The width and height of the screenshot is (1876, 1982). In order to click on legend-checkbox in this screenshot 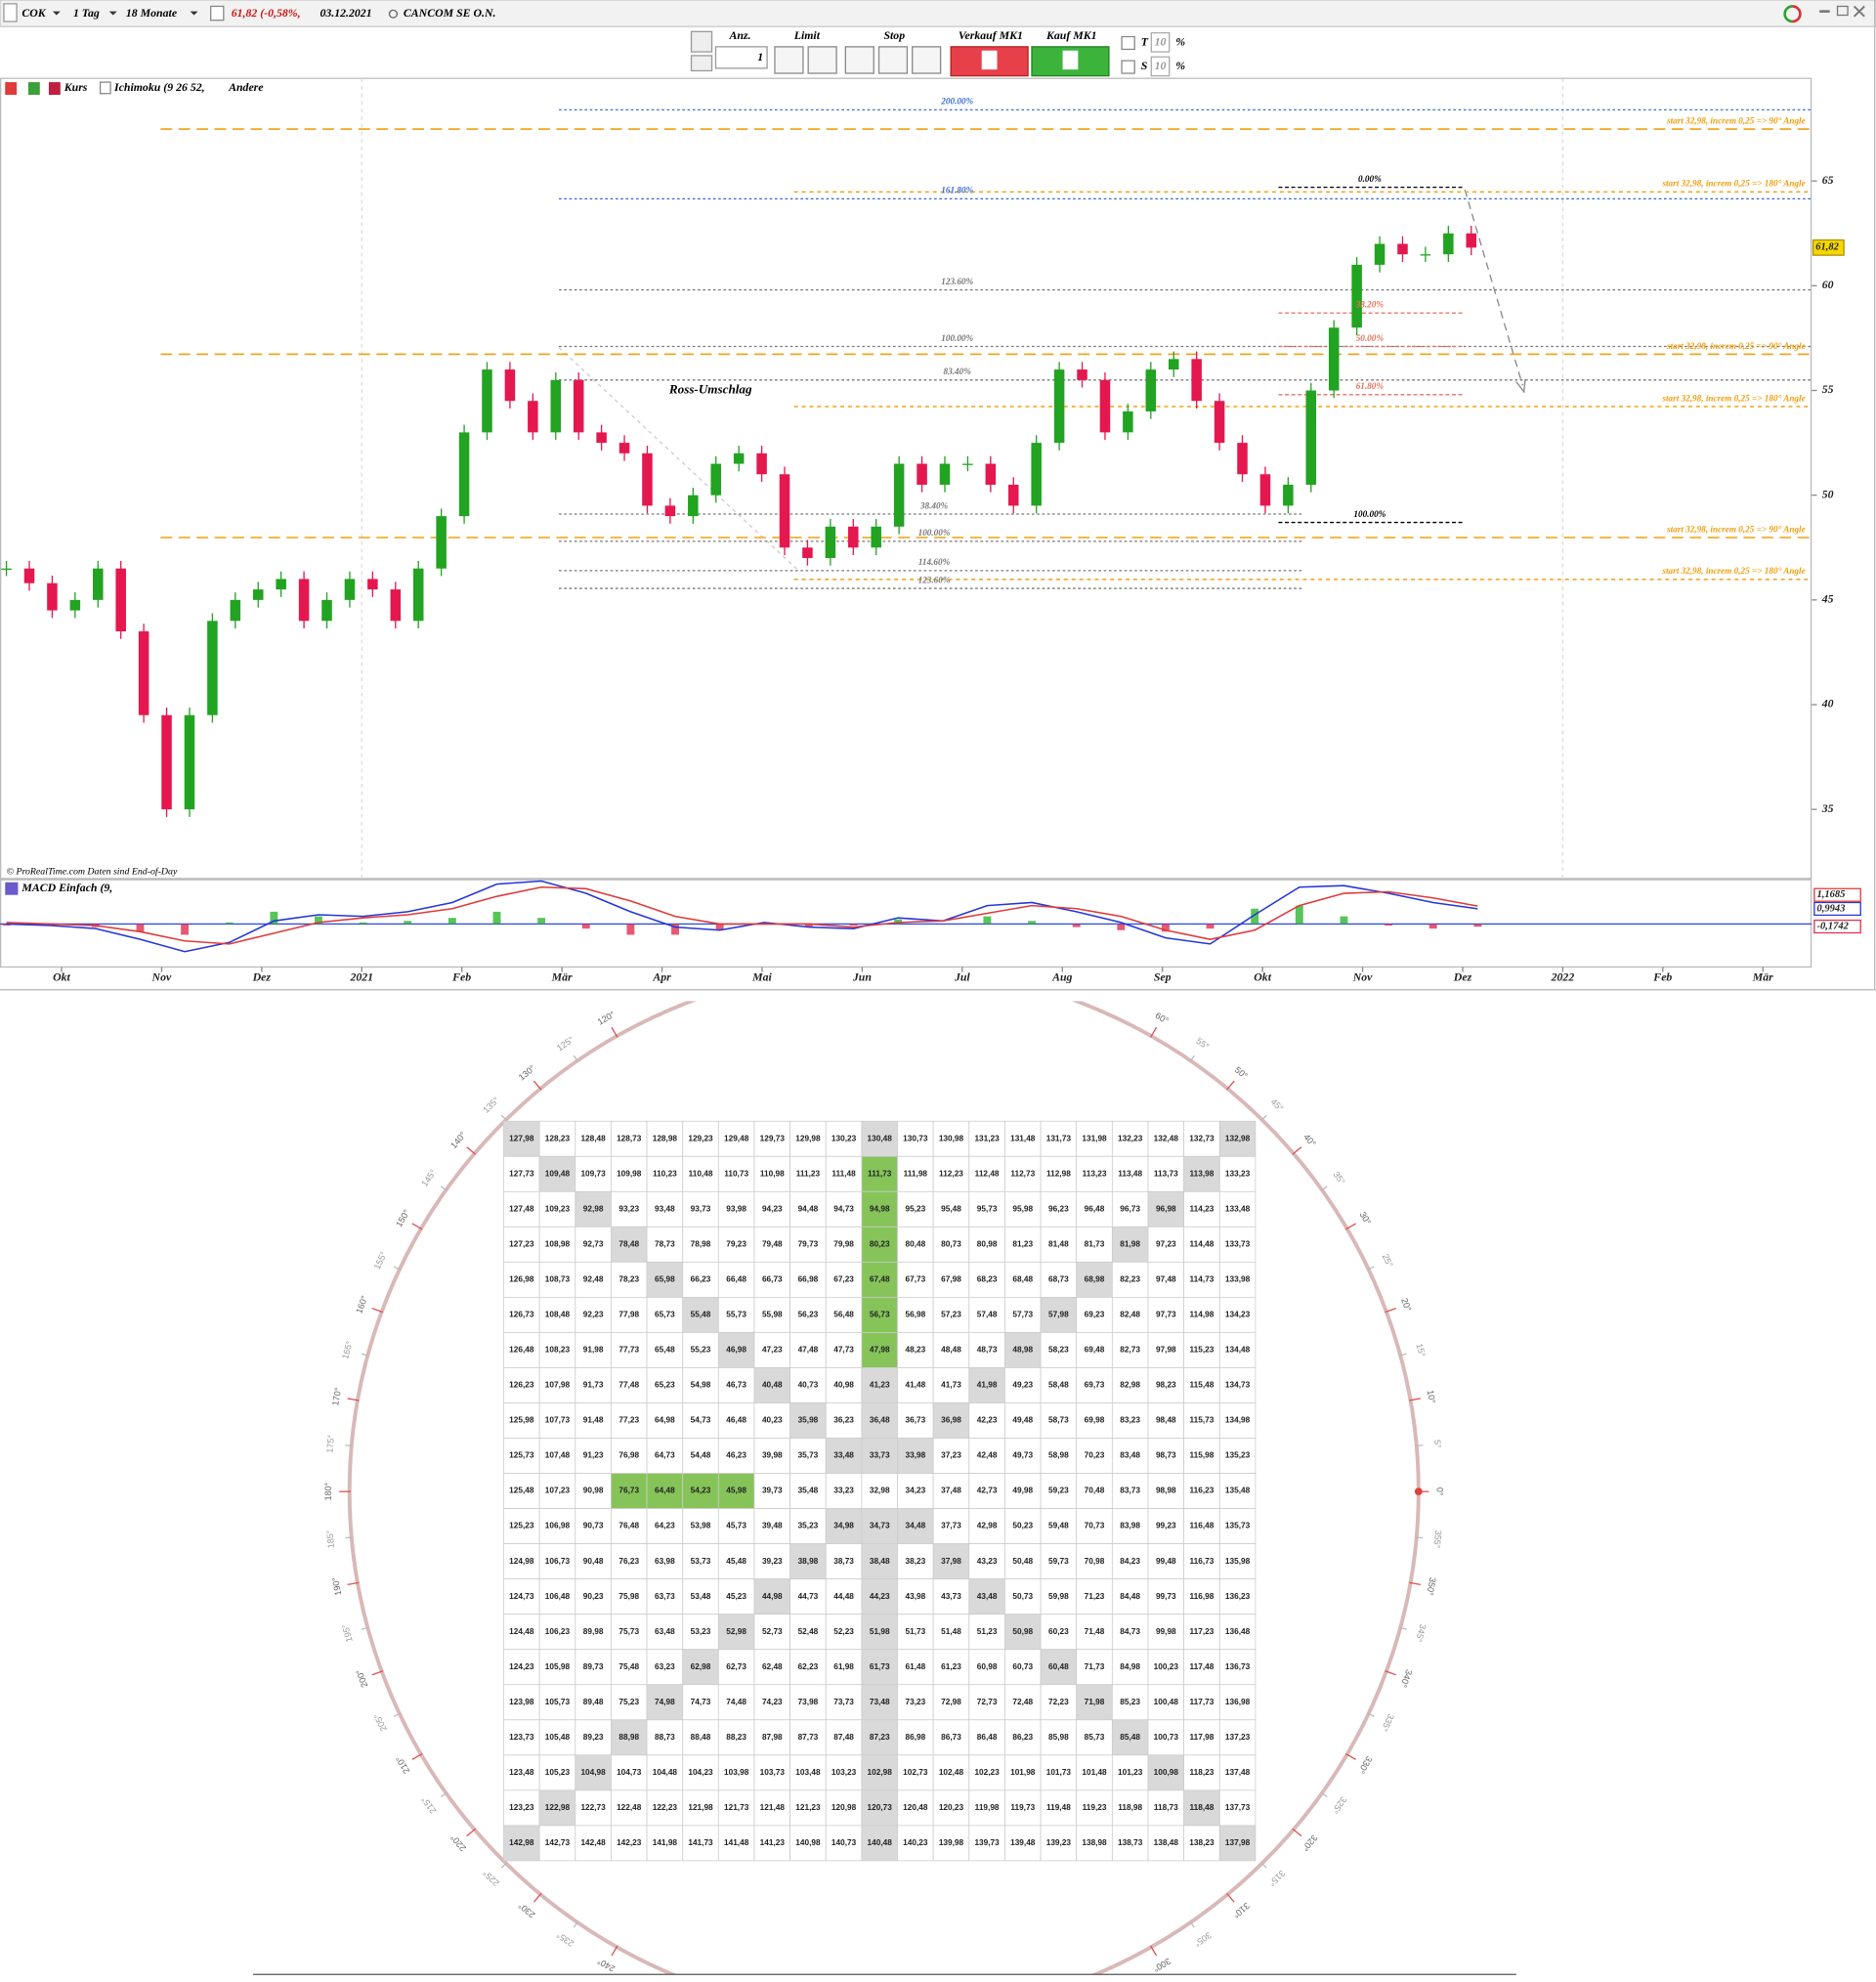, I will do `click(105, 88)`.